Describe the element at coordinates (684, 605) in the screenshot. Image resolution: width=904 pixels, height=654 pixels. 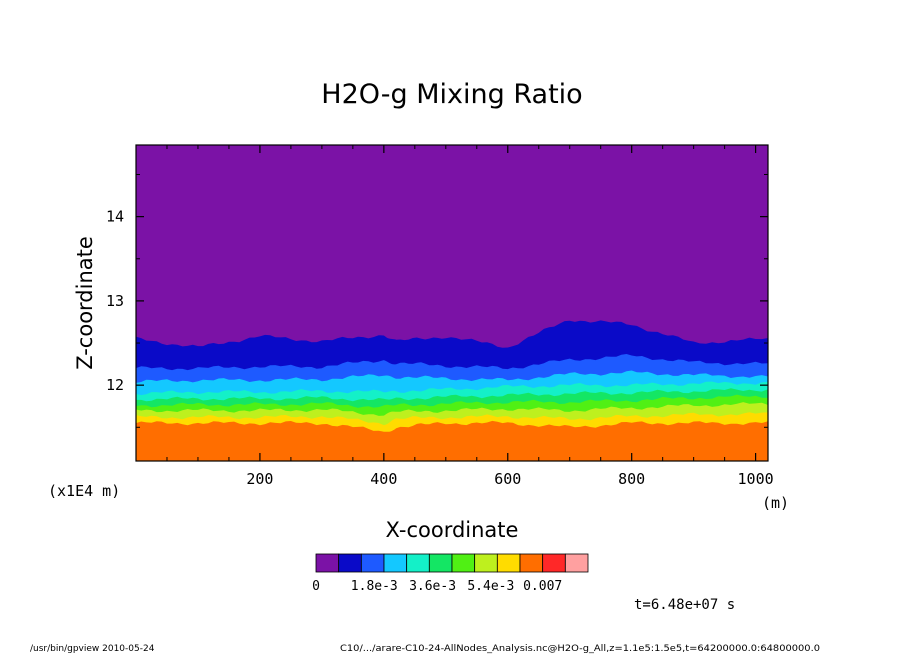
I see `time-label: t=6.48e+07 s` at that location.